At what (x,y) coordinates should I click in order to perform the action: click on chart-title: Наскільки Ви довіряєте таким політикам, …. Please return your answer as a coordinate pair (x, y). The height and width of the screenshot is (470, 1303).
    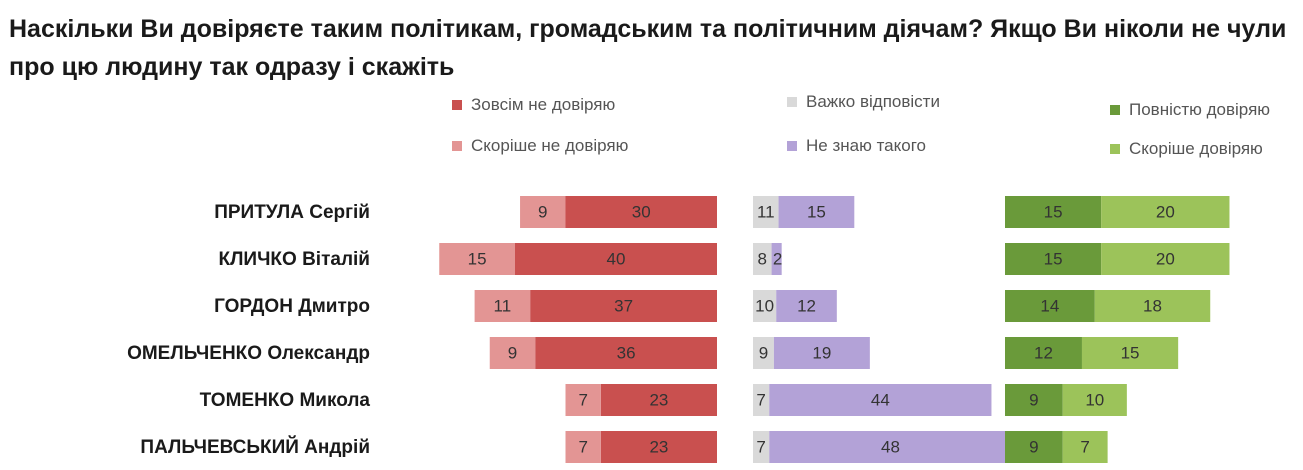
    Looking at the image, I should click on (648, 48).